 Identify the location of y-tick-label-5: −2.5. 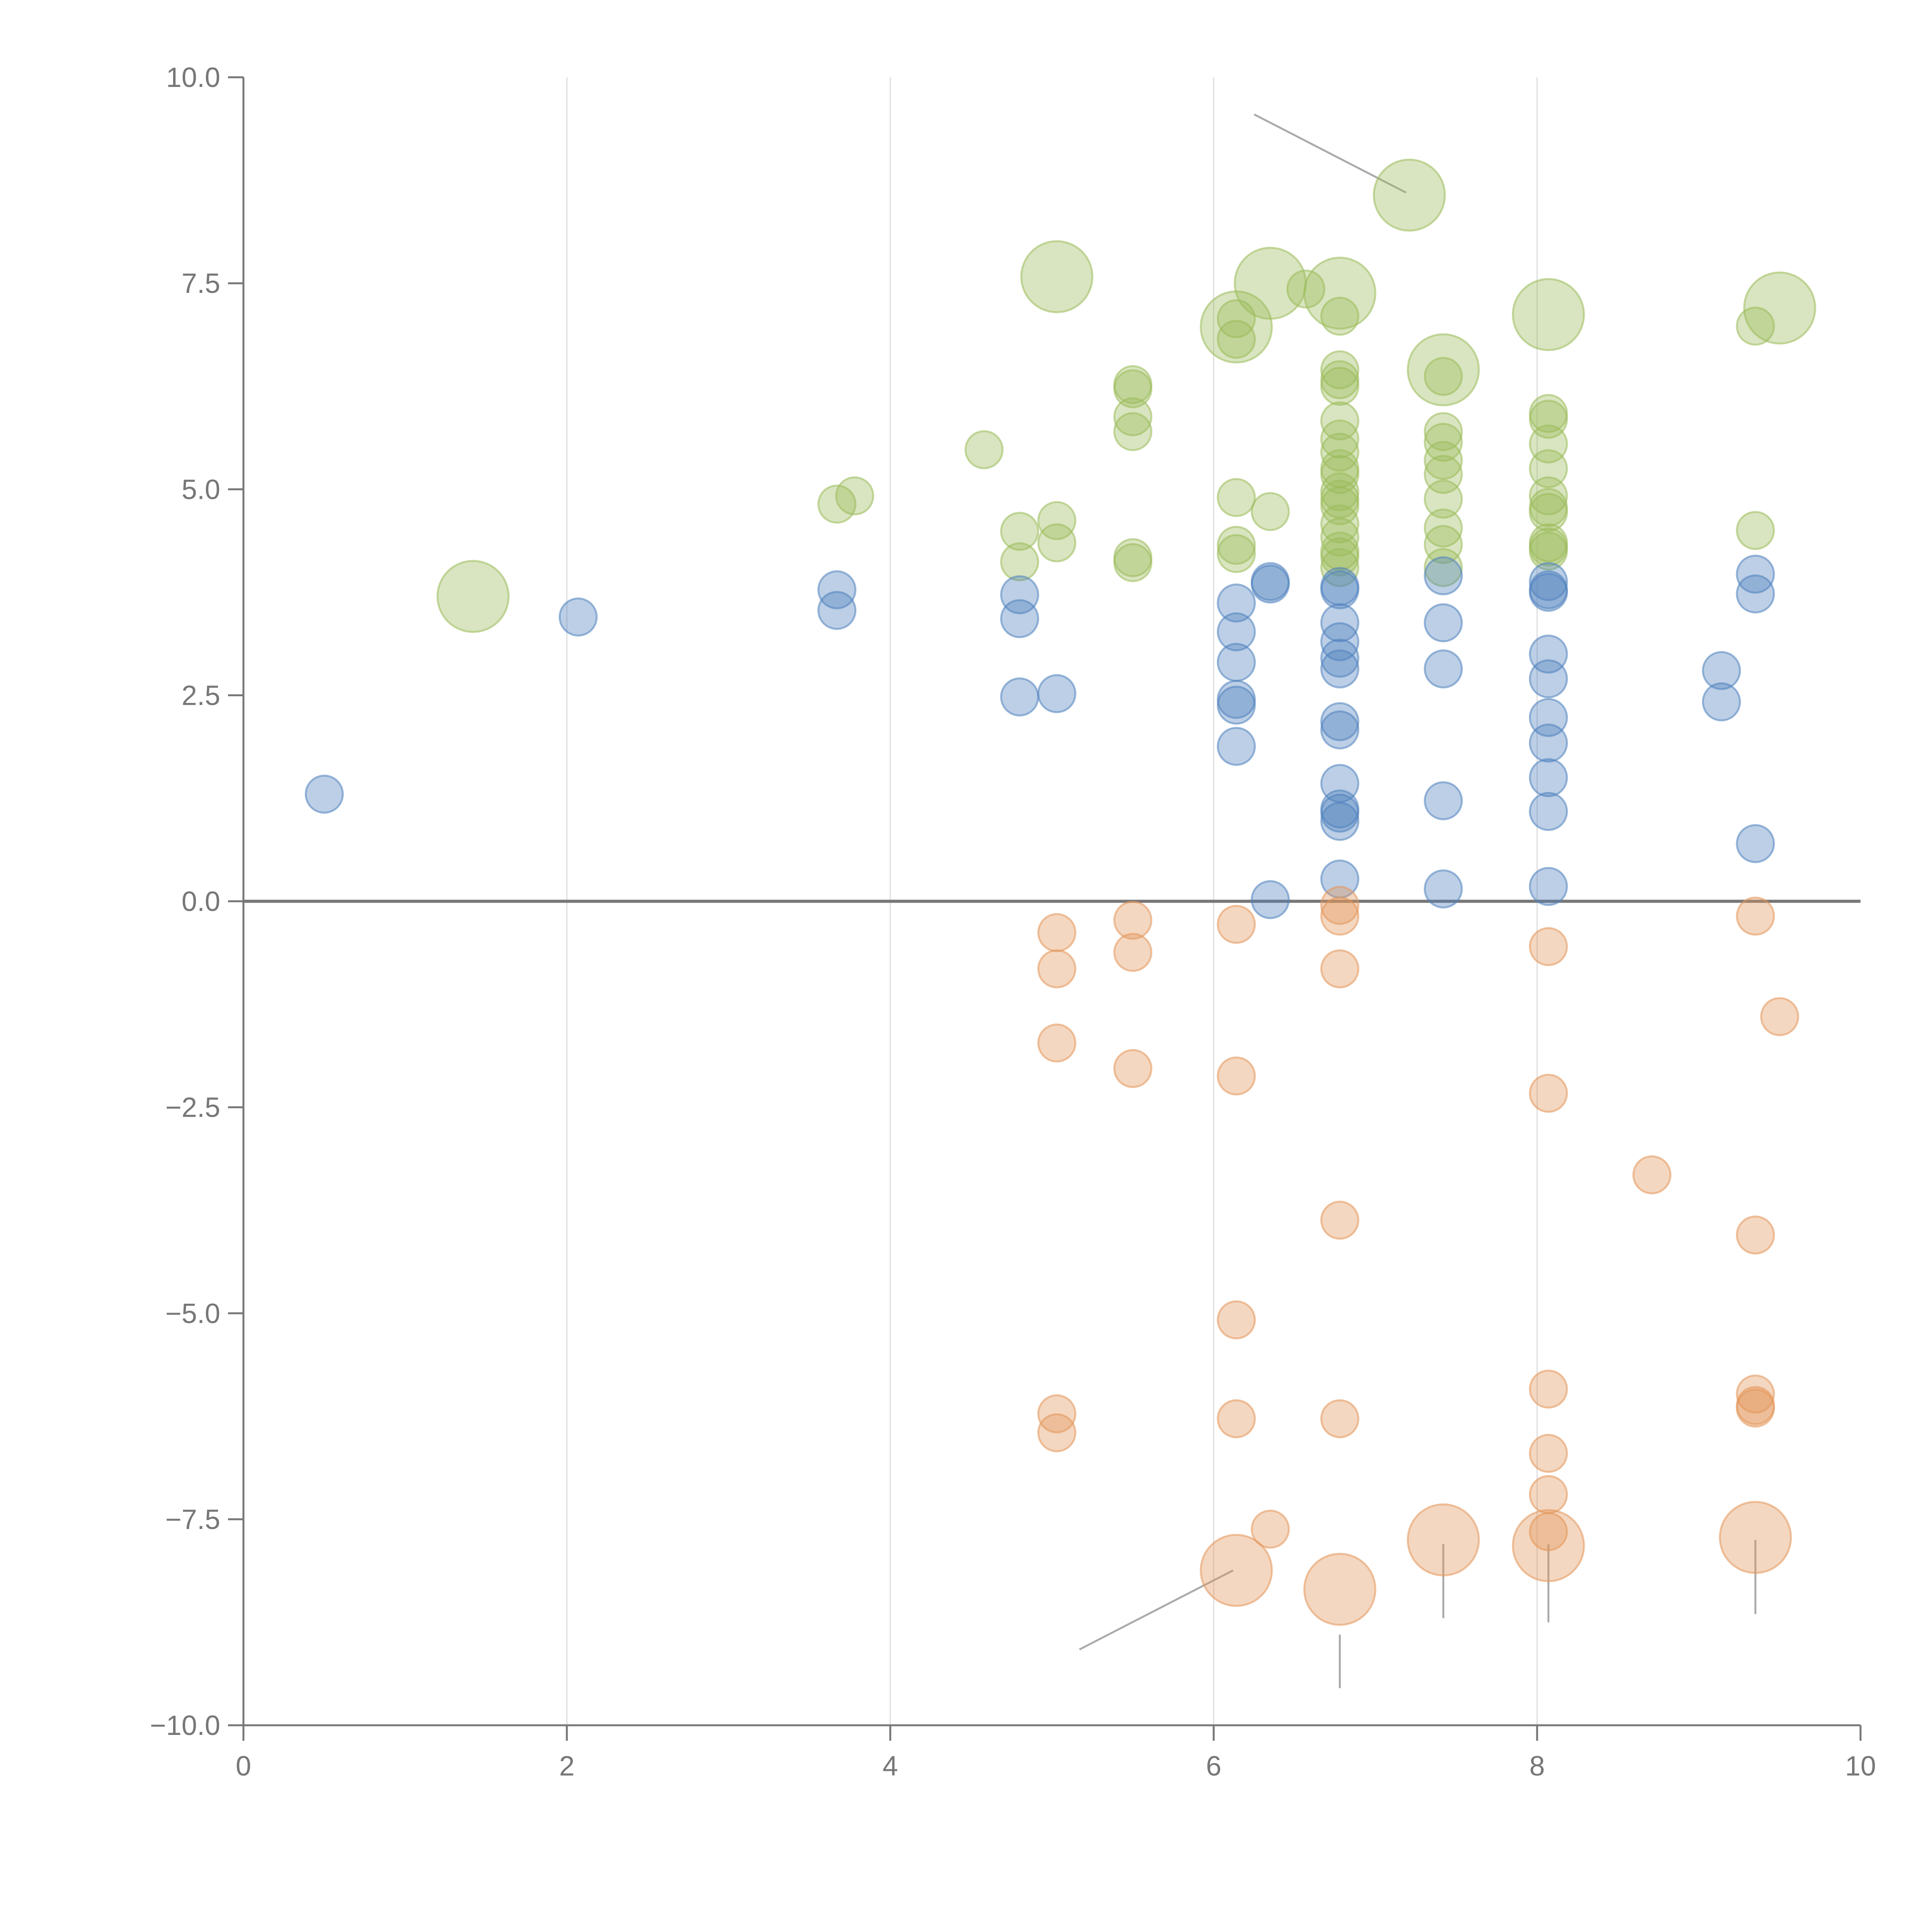
(192, 1107).